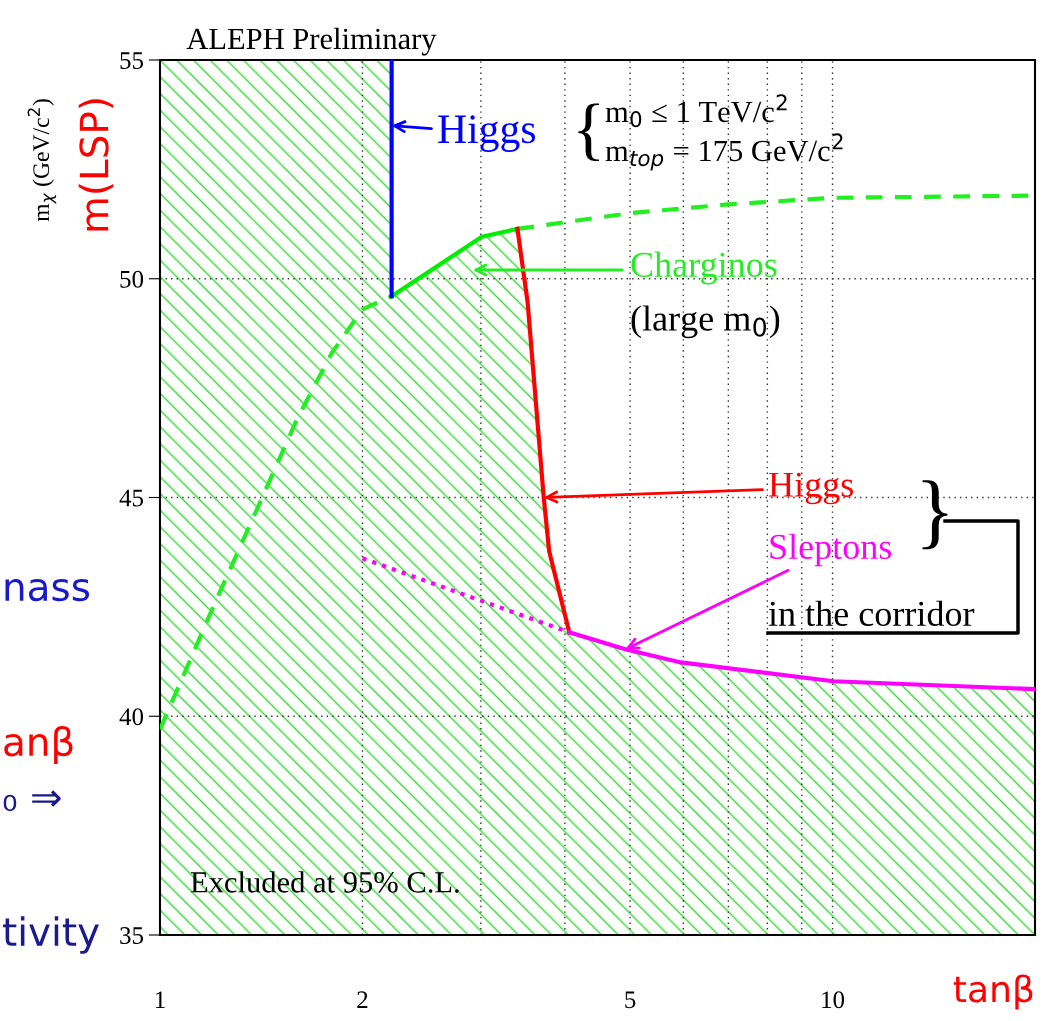 The image size is (1061, 1021). Describe the element at coordinates (47, 590) in the screenshot. I see `text: nass` at that location.